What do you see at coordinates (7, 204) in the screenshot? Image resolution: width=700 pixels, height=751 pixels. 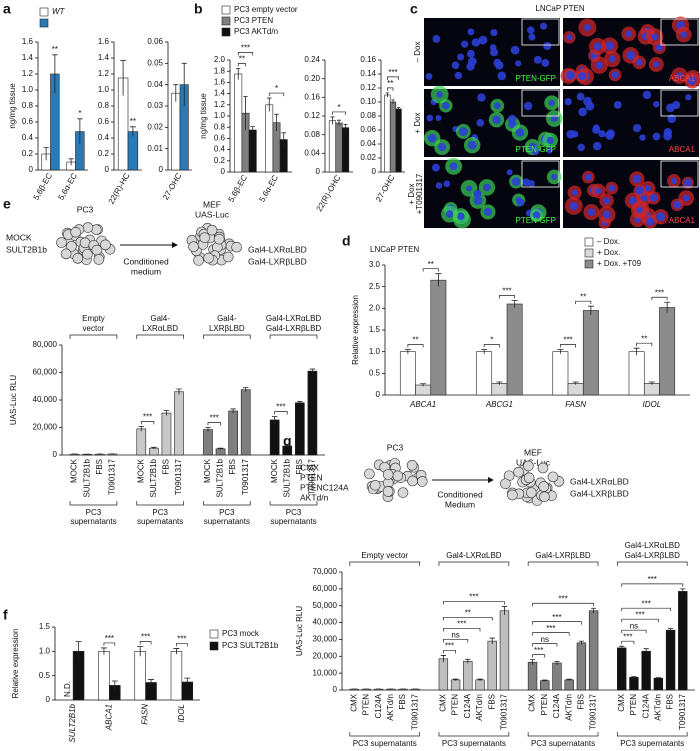 I see `panel-letter: e` at bounding box center [7, 204].